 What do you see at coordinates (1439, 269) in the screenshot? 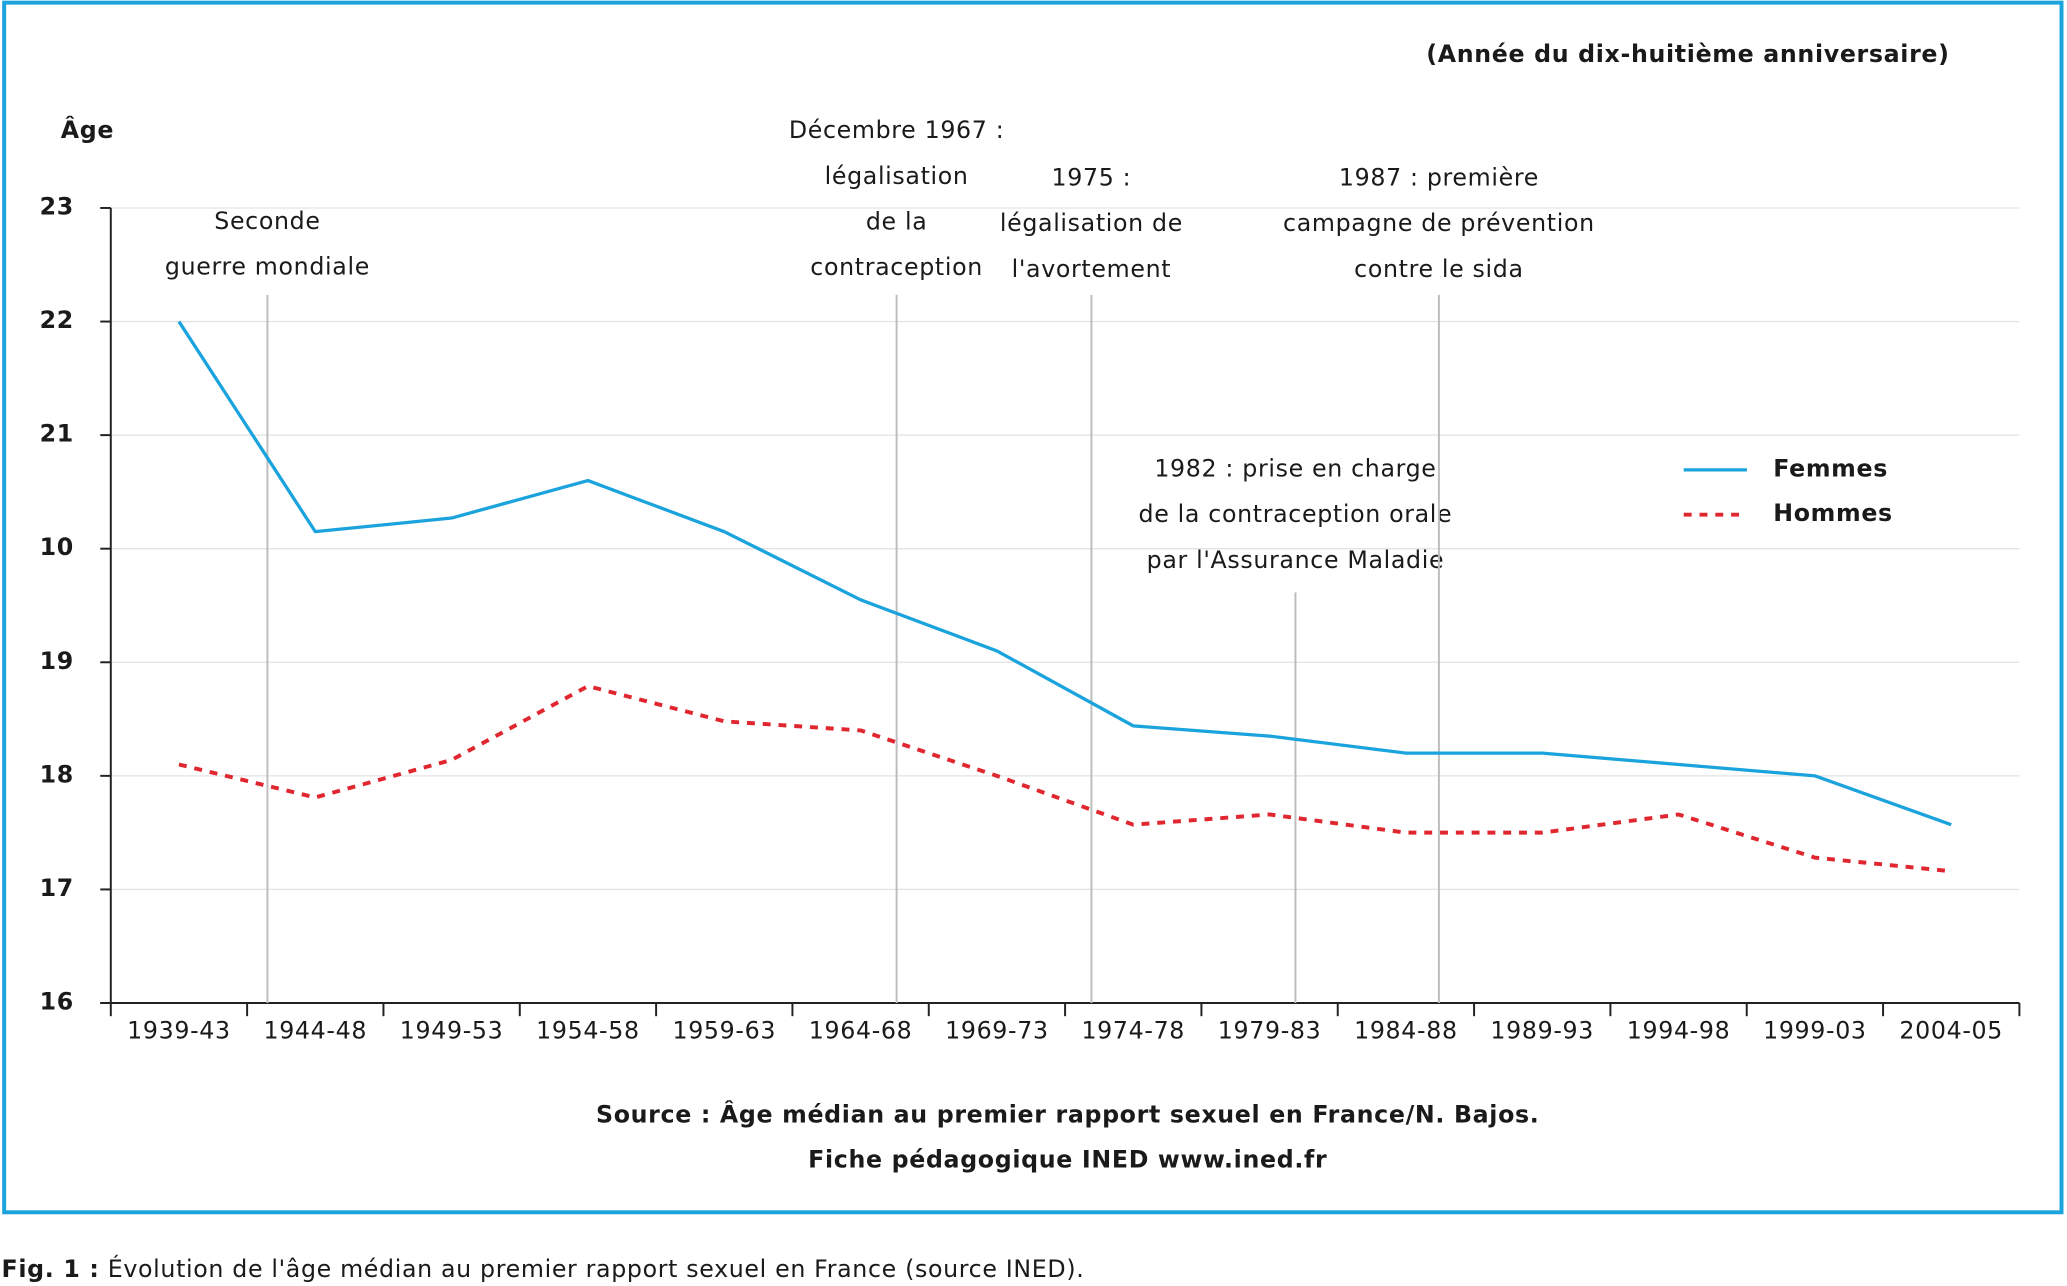
I see `annotation-text: contre le sida` at bounding box center [1439, 269].